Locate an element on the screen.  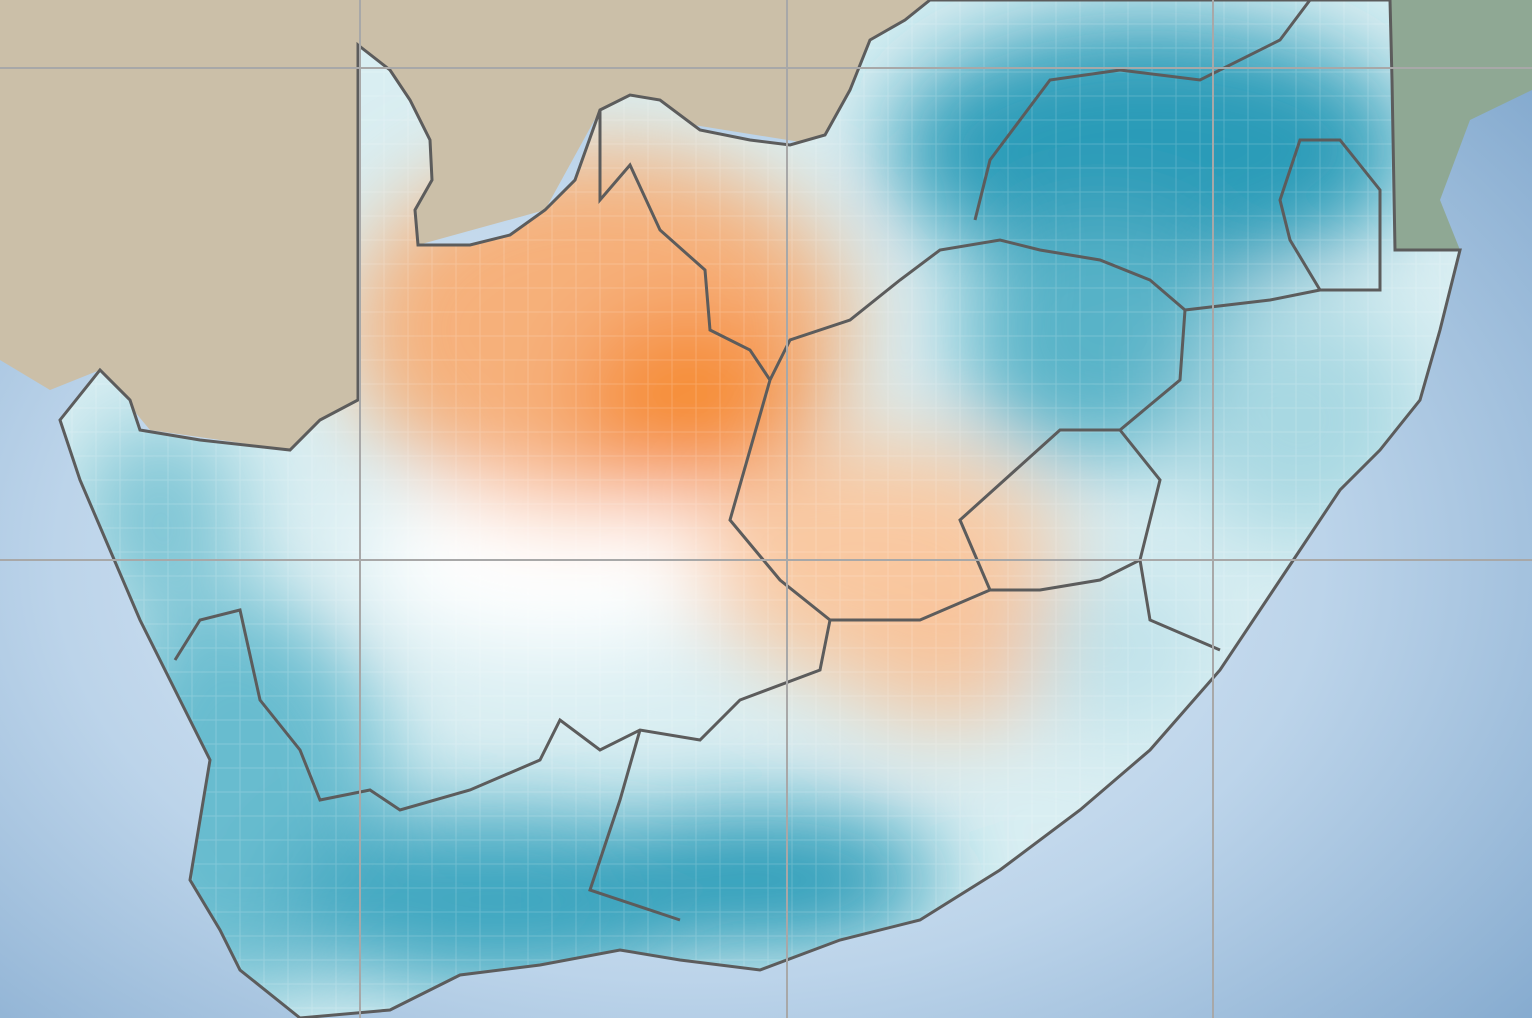
land-east is located at coordinates (1461, 125).